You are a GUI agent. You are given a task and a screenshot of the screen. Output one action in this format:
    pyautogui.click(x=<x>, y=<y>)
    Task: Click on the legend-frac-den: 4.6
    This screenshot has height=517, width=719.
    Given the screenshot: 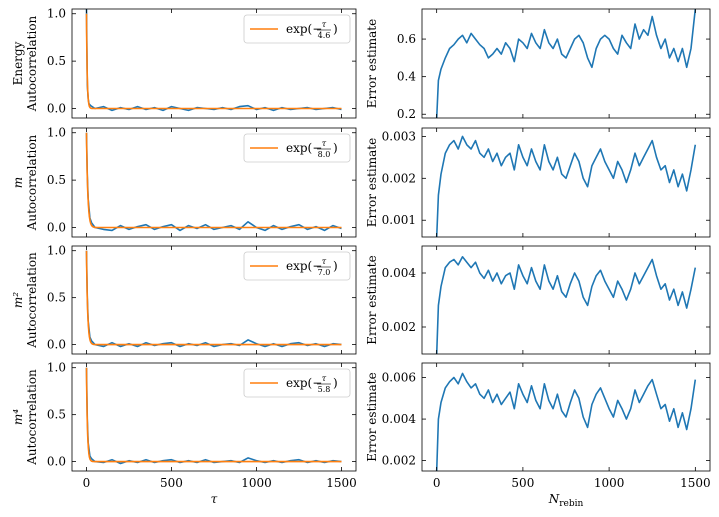 What is the action you would take?
    pyautogui.click(x=324, y=35)
    